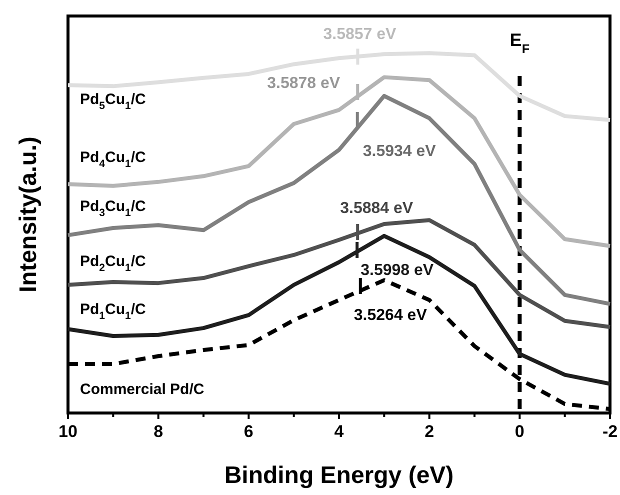 The image size is (620, 495). What do you see at coordinates (399, 151) in the screenshot?
I see `annotation: 3.5934 eV` at bounding box center [399, 151].